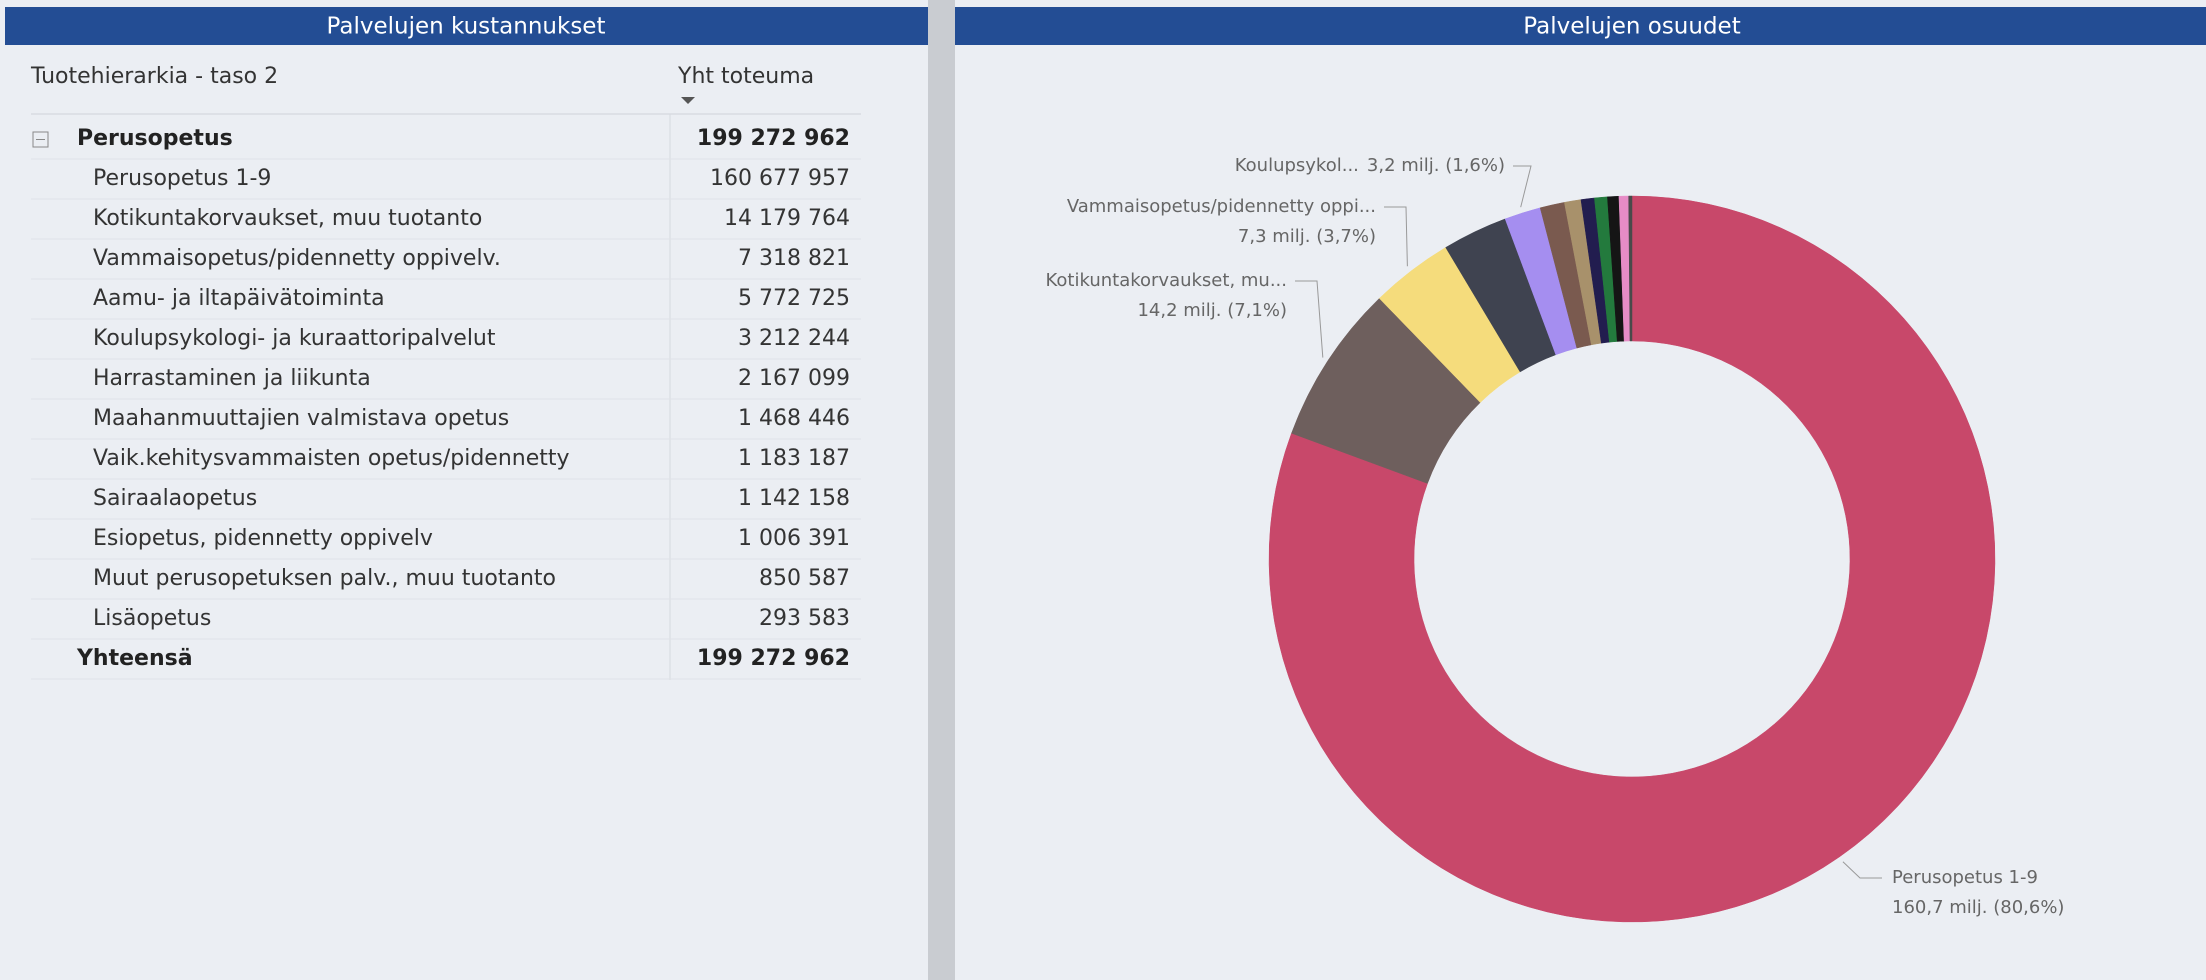 The height and width of the screenshot is (980, 2206). Describe the element at coordinates (1436, 165) in the screenshot. I see `data-label-value: 3,2 milj. (1,6%)` at that location.